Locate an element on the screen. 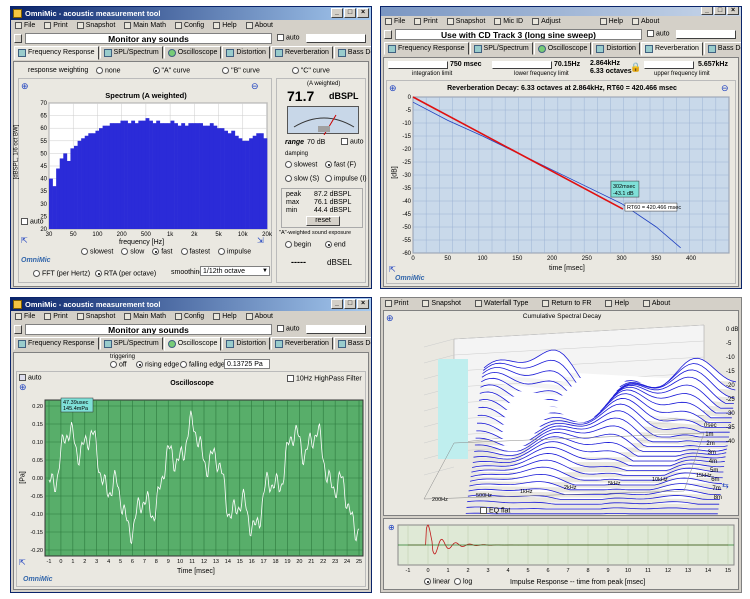  highpass-checkbox: 10Hz HighPass Filter is located at coordinates (324, 378).